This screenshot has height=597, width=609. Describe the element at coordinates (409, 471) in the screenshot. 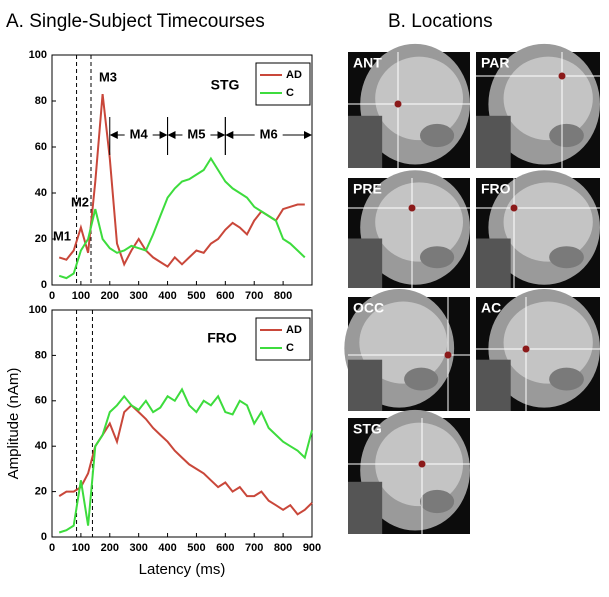

I see `mri-image: STG` at that location.